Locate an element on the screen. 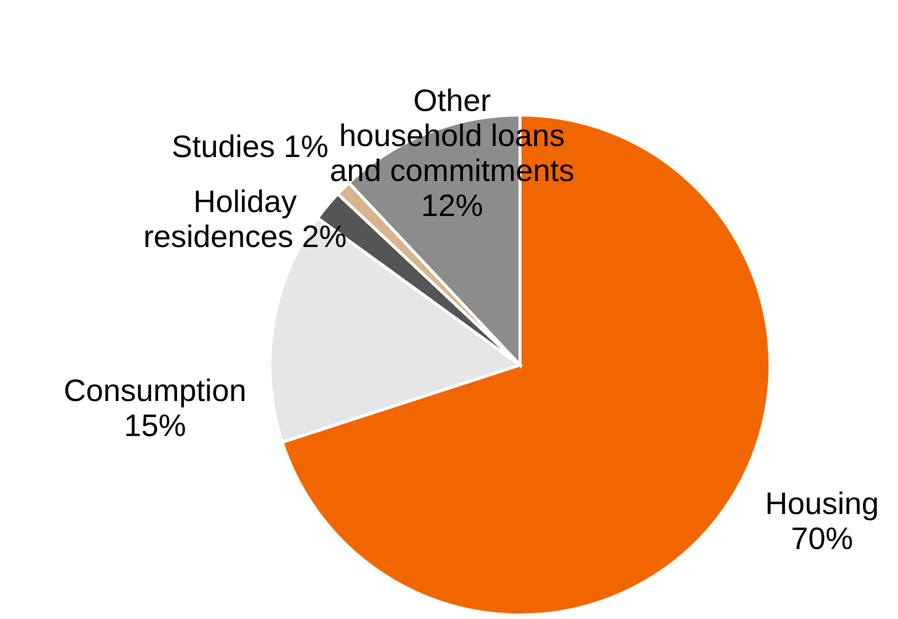 Image resolution: width=898 pixels, height=619 pixels. slice-label: Consumption is located at coordinates (155, 390).